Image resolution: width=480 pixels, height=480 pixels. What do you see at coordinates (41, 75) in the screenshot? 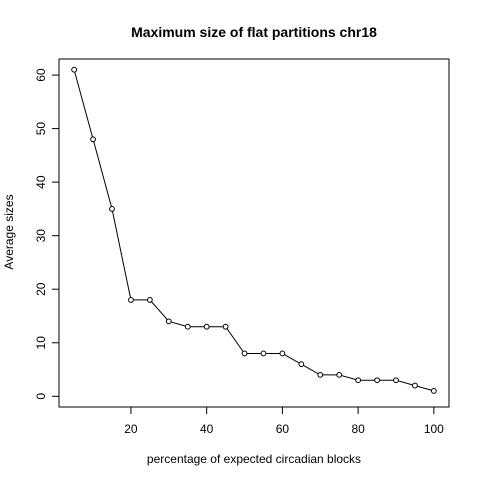
I see `y-tick-label: 60` at bounding box center [41, 75].